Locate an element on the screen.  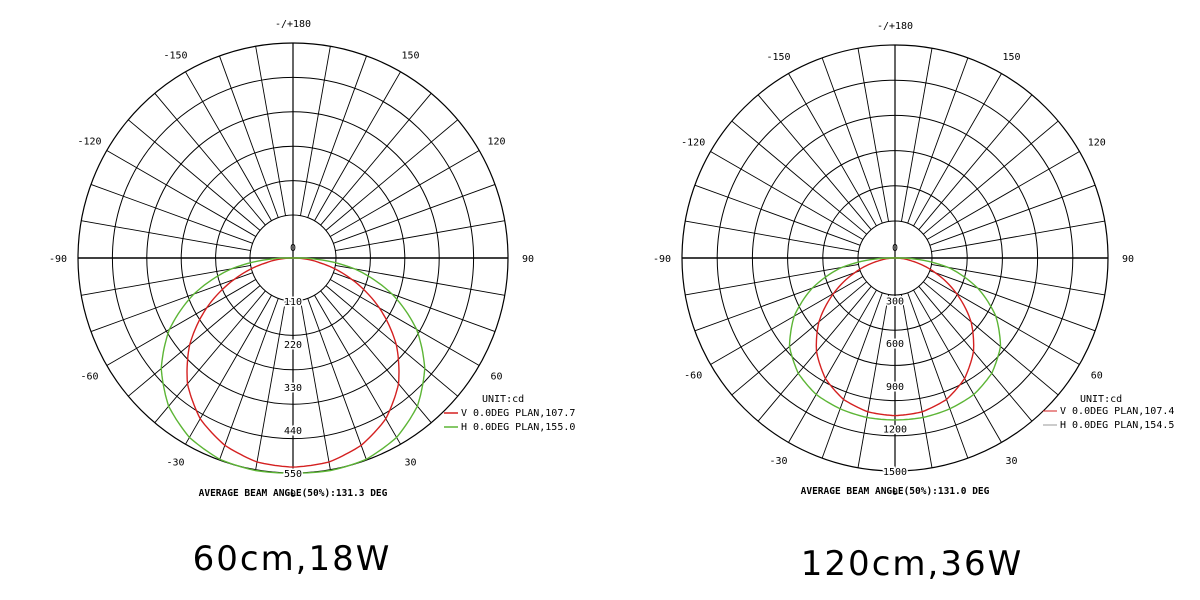
angle-label: -120 is located at coordinates (693, 143).